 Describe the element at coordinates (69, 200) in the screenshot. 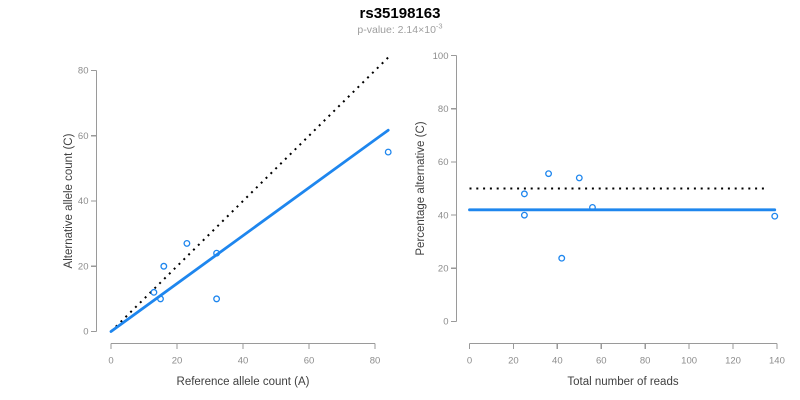

I see `y-axis-title: Alternative allele count (C)` at that location.